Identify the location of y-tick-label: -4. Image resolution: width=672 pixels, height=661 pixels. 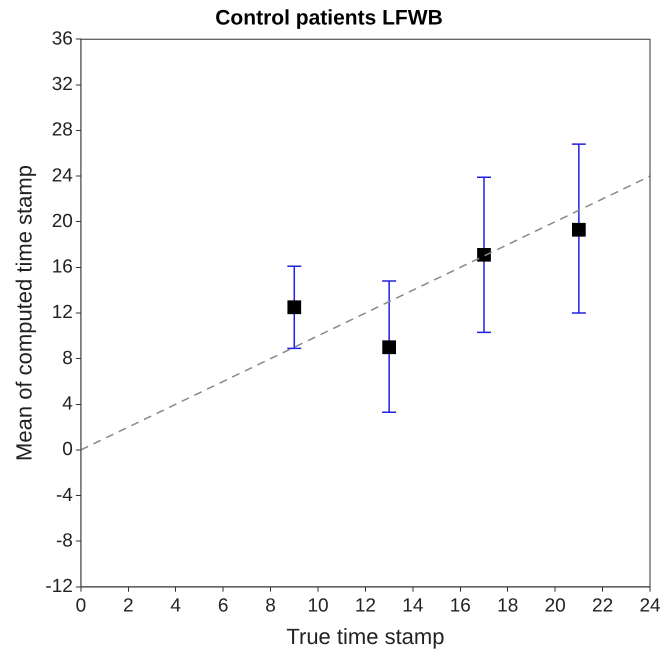
(65, 495).